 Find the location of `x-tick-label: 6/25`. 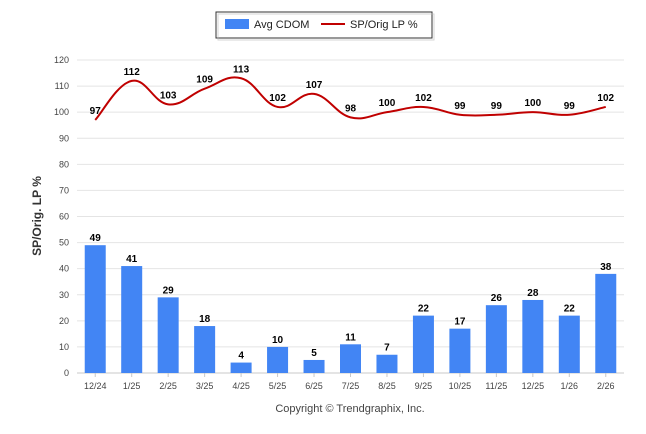

x-tick-label: 6/25 is located at coordinates (314, 386).